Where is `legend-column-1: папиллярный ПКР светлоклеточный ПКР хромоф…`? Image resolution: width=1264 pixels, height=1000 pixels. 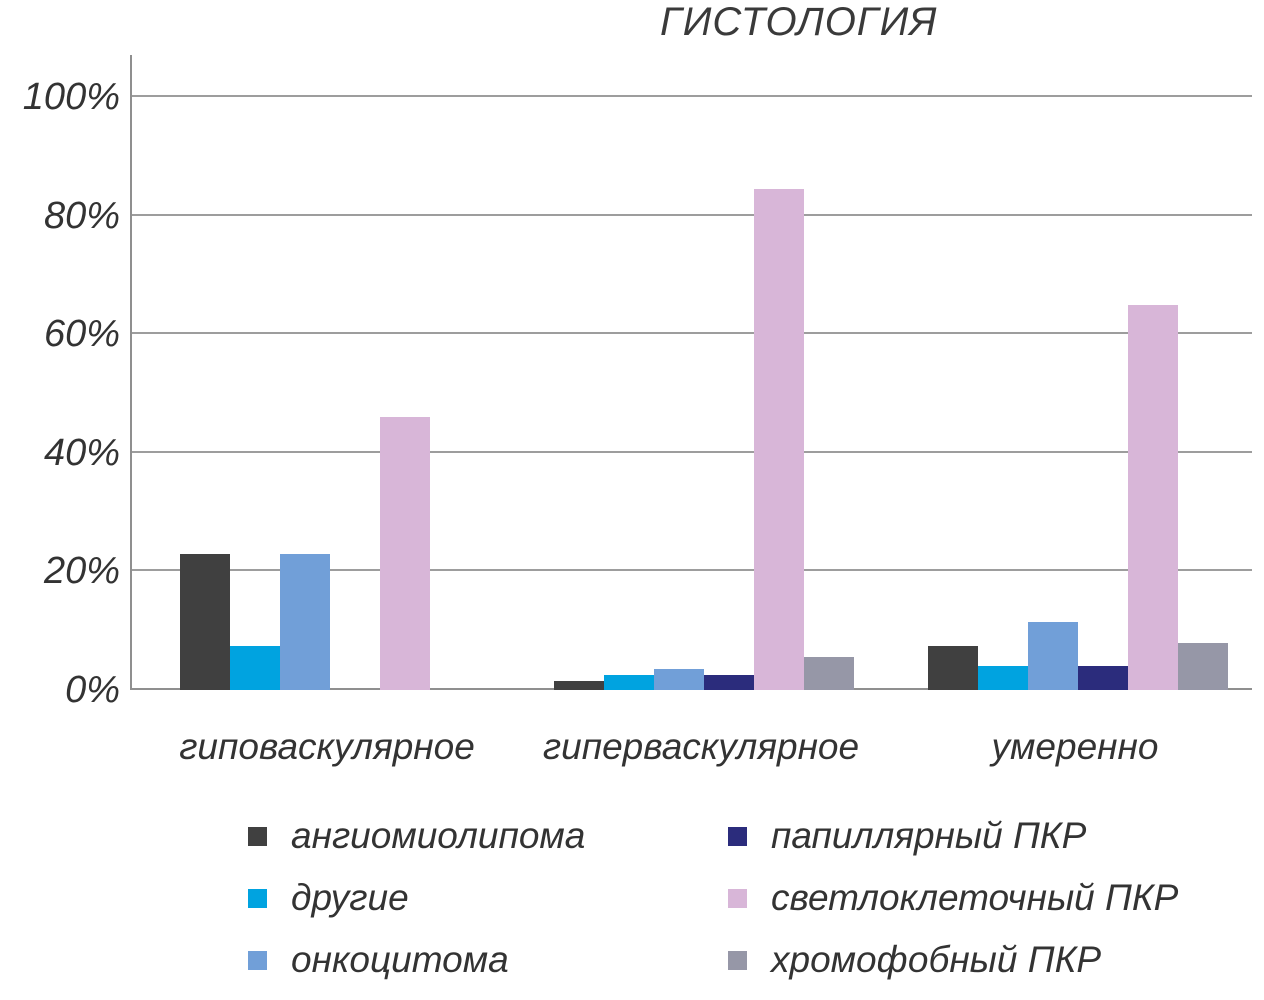
legend-column-1: папиллярный ПКР светлоклеточный ПКР хромоф… is located at coordinates (968, 898).